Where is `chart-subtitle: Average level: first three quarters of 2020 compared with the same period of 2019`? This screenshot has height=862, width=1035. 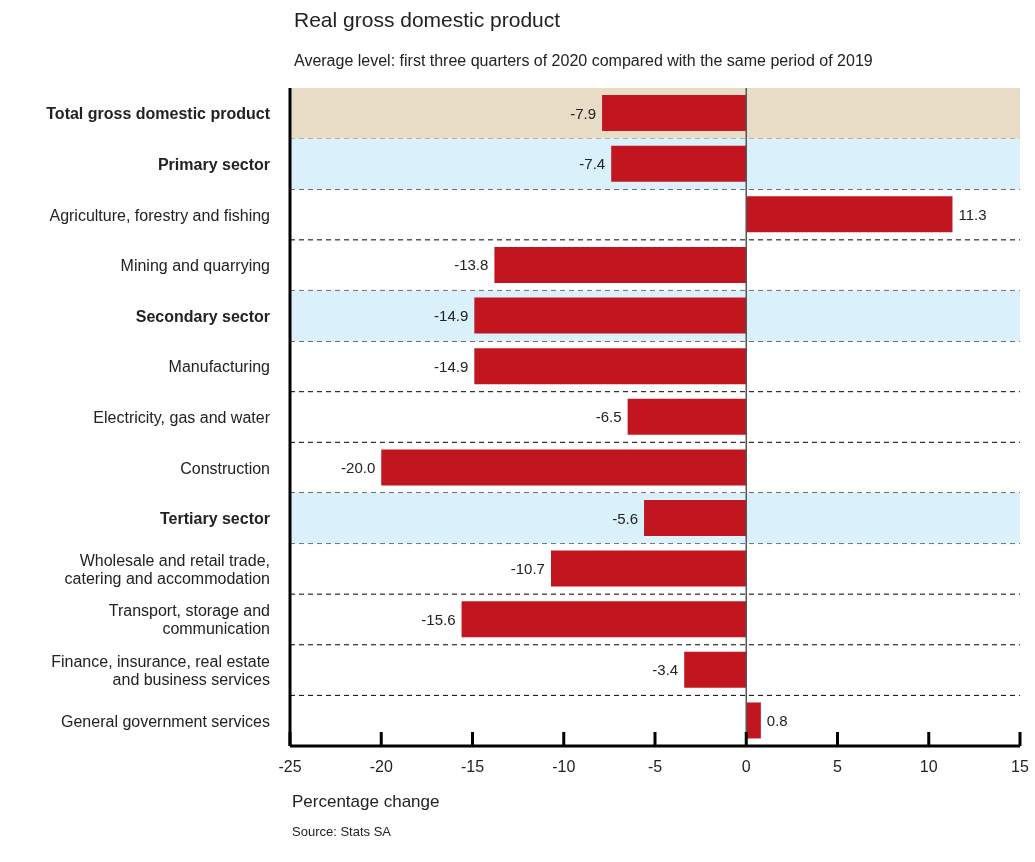
chart-subtitle: Average level: first three quarters of 2020 compared with the same period of 2019 is located at coordinates (584, 61).